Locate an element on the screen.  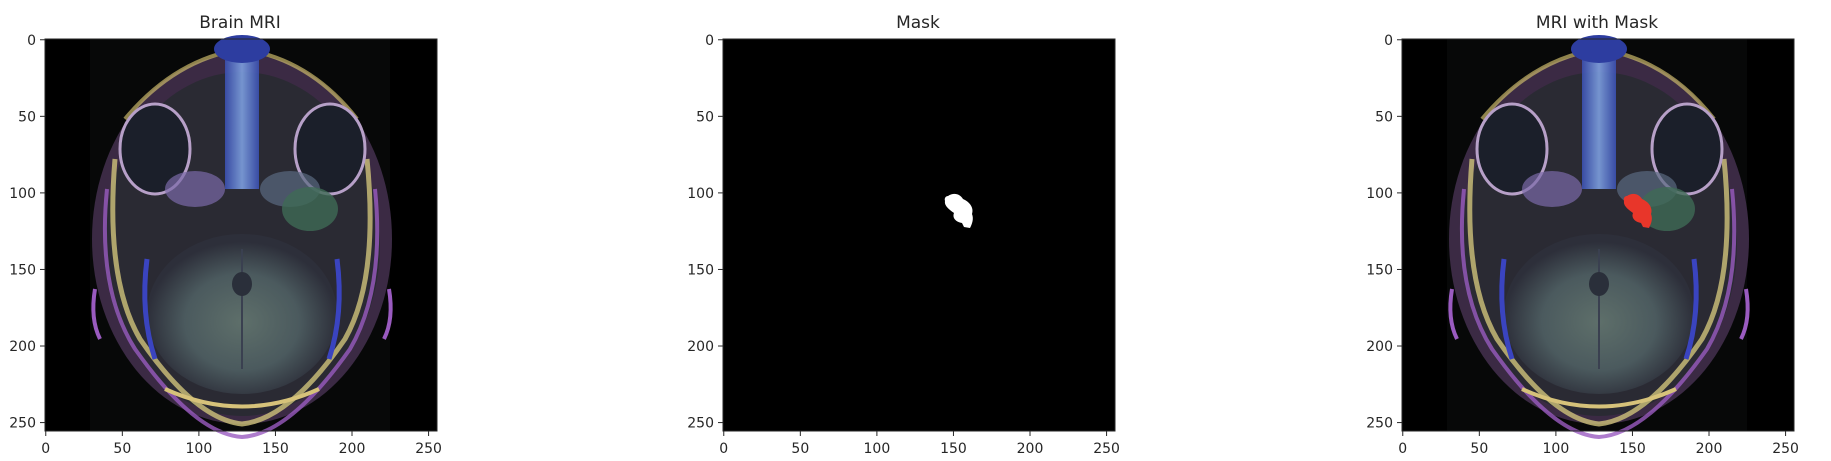
panel-title: Brain MRI is located at coordinates (239, 23).